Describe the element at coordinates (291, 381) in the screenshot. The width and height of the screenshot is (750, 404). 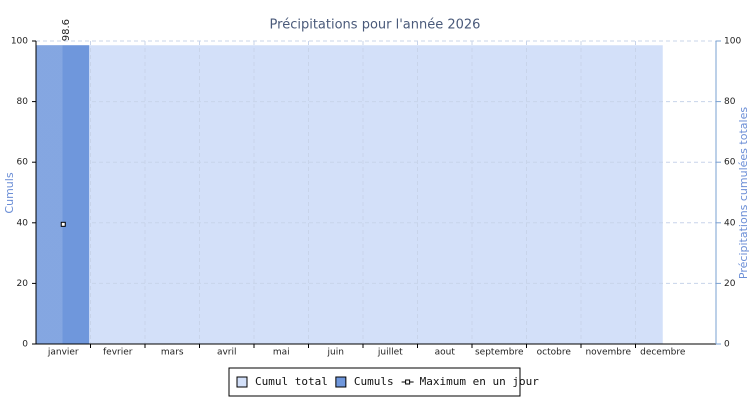
I see `legend-label: Cumul total` at that location.